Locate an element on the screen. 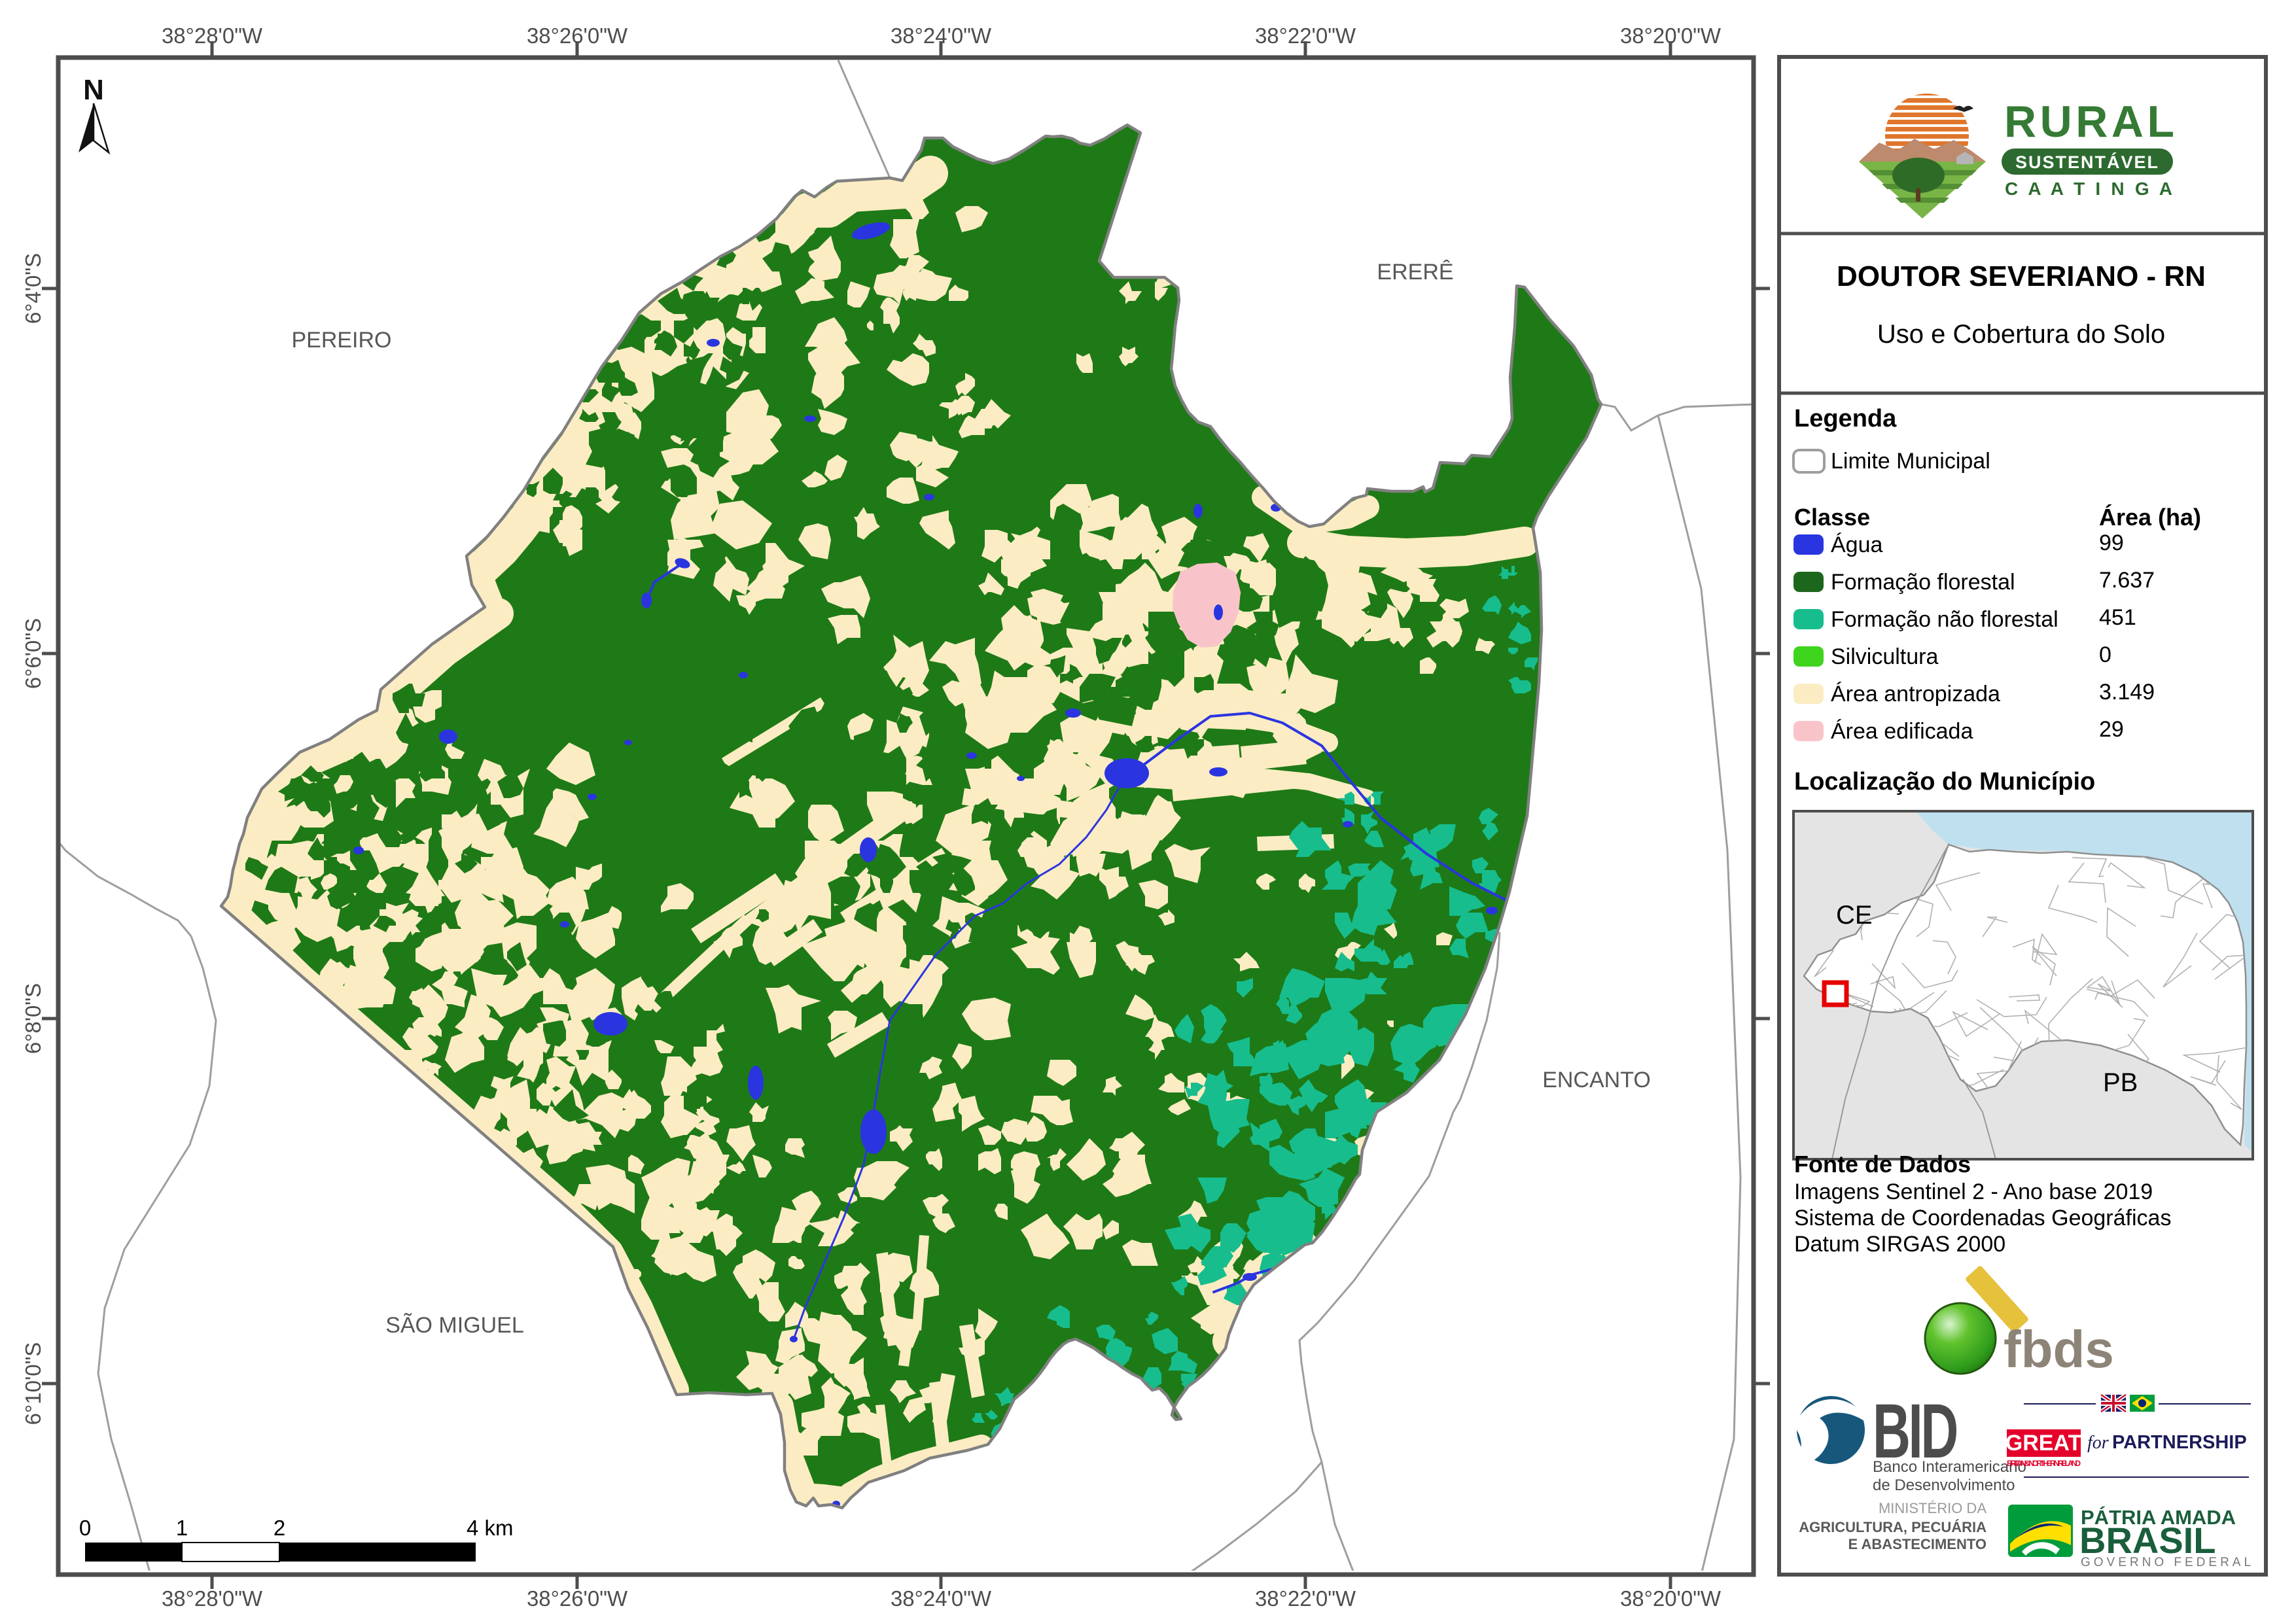 Image resolution: width=2296 pixels, height=1623 pixels. svg-text: DOUTOR SEVERIANO - RN is located at coordinates (2021, 276).